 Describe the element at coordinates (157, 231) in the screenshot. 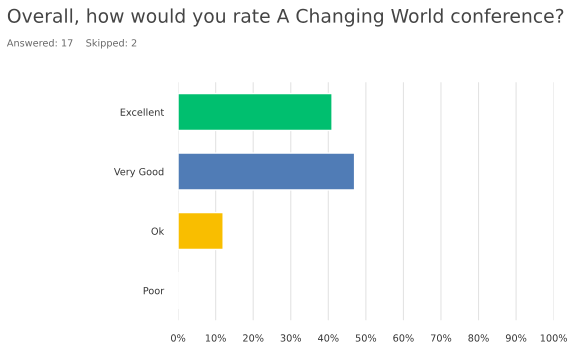

I see `y-tick-label: Ok` at that location.